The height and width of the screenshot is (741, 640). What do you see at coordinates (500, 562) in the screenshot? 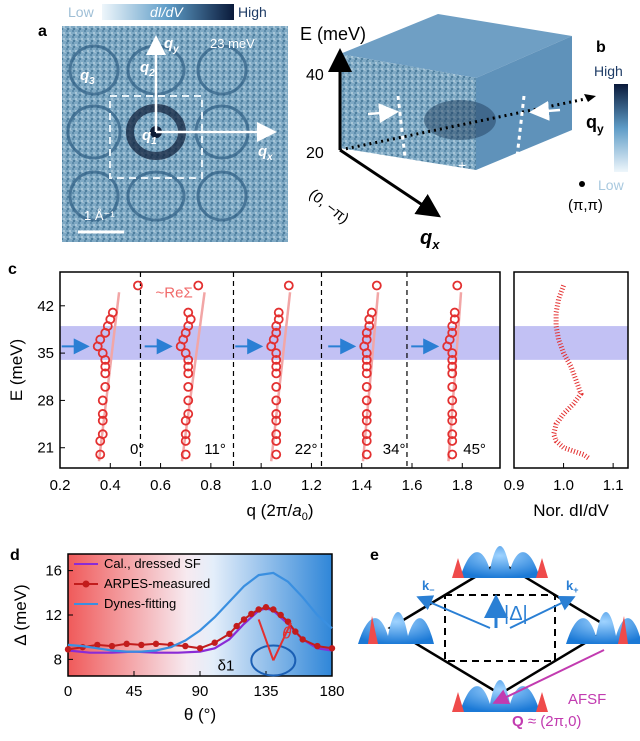
I see `peak-top` at bounding box center [500, 562].